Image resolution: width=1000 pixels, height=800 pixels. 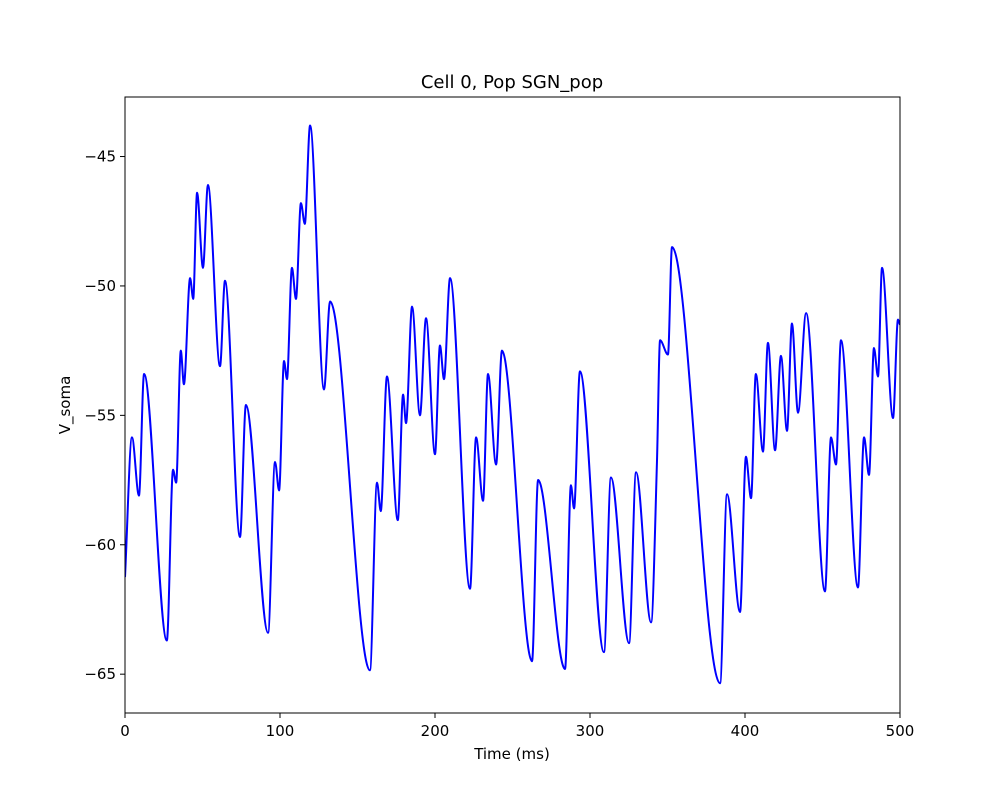 What do you see at coordinates (745, 731) in the screenshot?
I see `x-tick-label: 400` at bounding box center [745, 731].